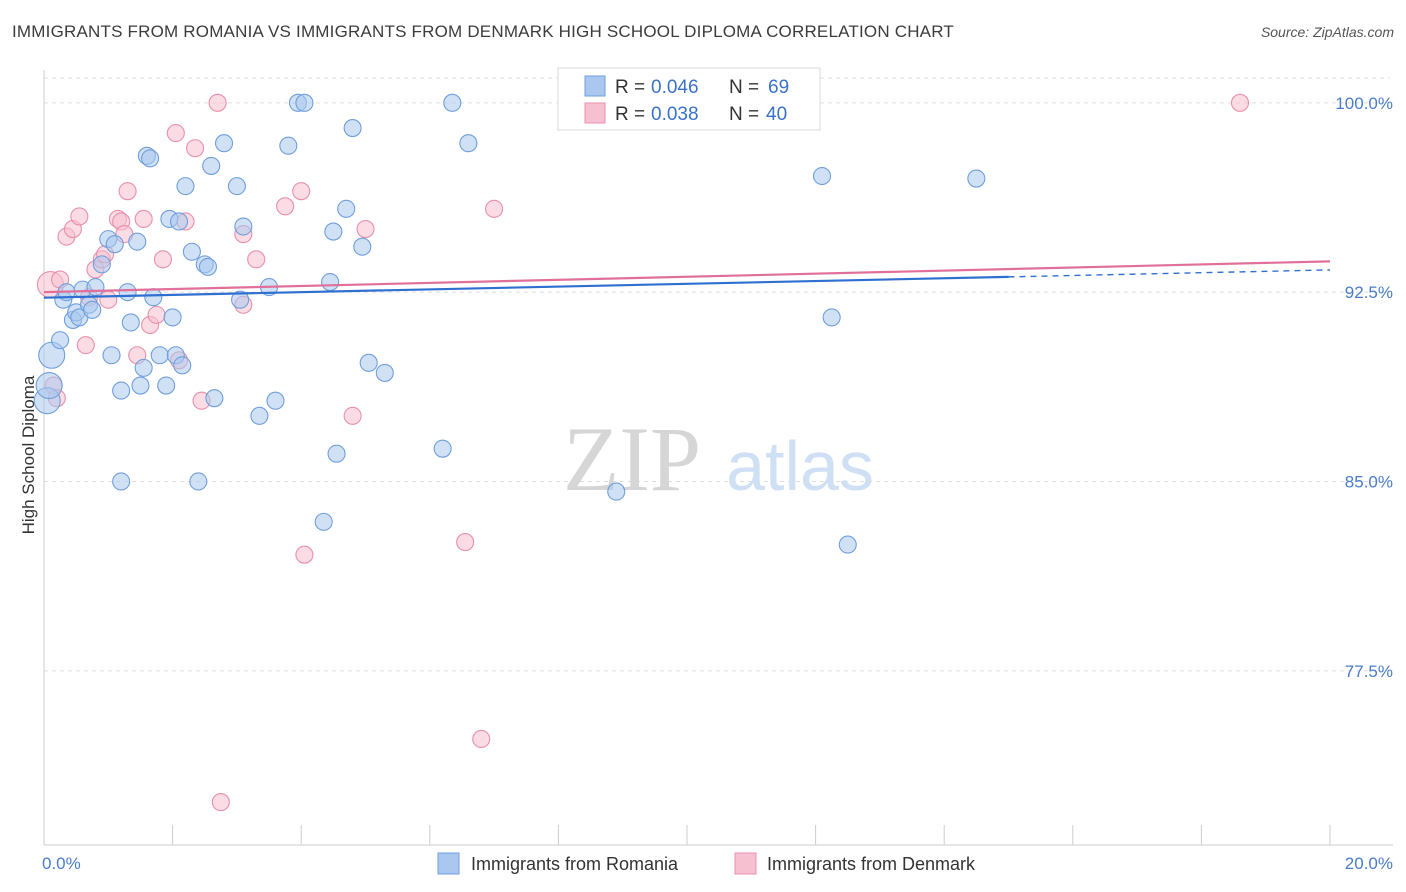 The width and height of the screenshot is (1406, 892). What do you see at coordinates (689, 99) in the screenshot?
I see `stats-legend: R = 0.046 N = 69 R = 0.038 N = 40` at bounding box center [689, 99].